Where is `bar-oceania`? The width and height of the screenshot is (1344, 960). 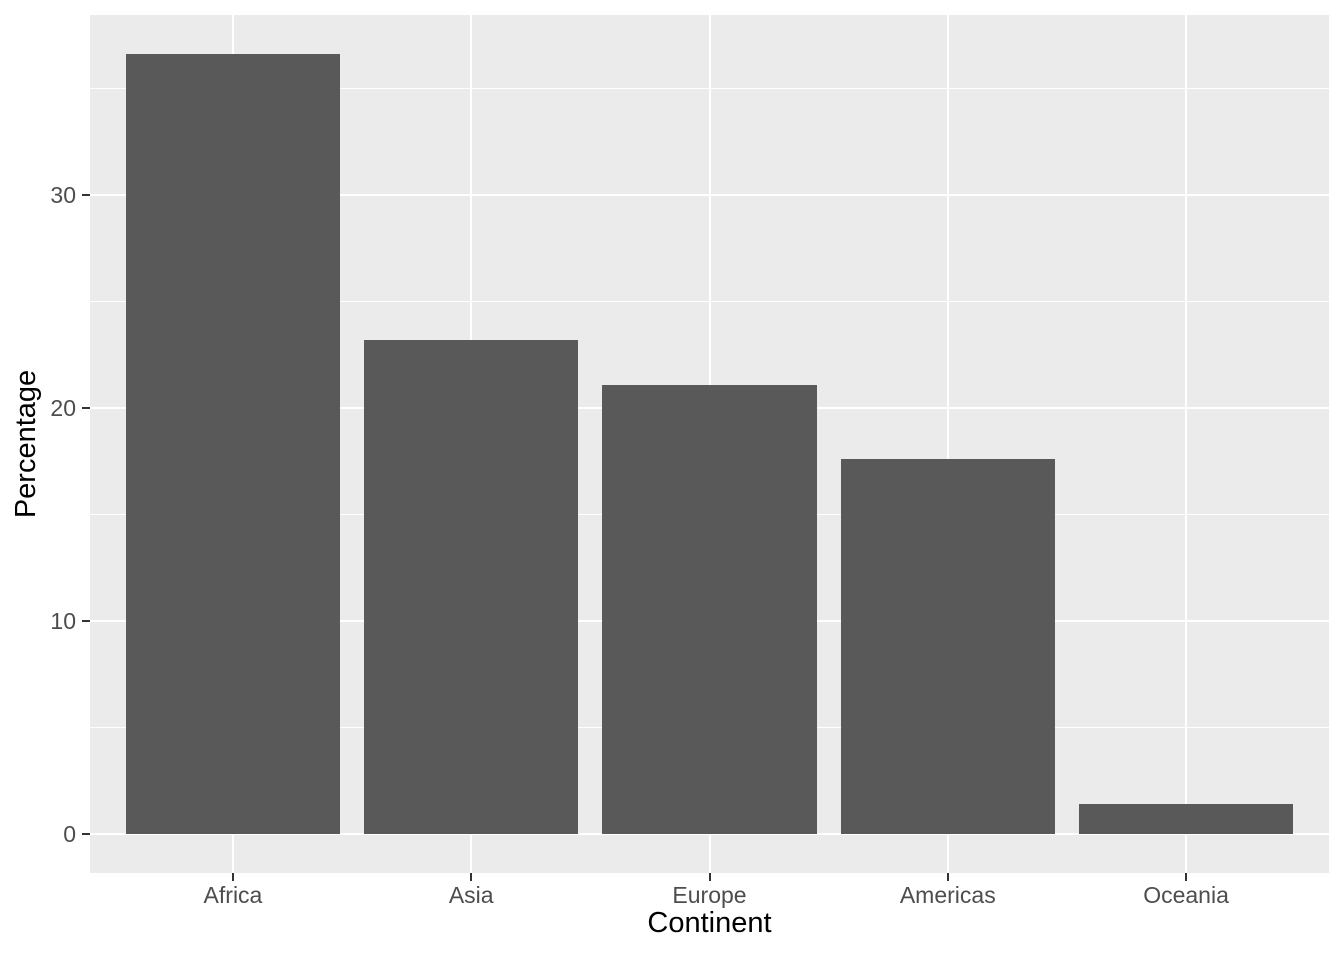 bar-oceania is located at coordinates (1186, 819).